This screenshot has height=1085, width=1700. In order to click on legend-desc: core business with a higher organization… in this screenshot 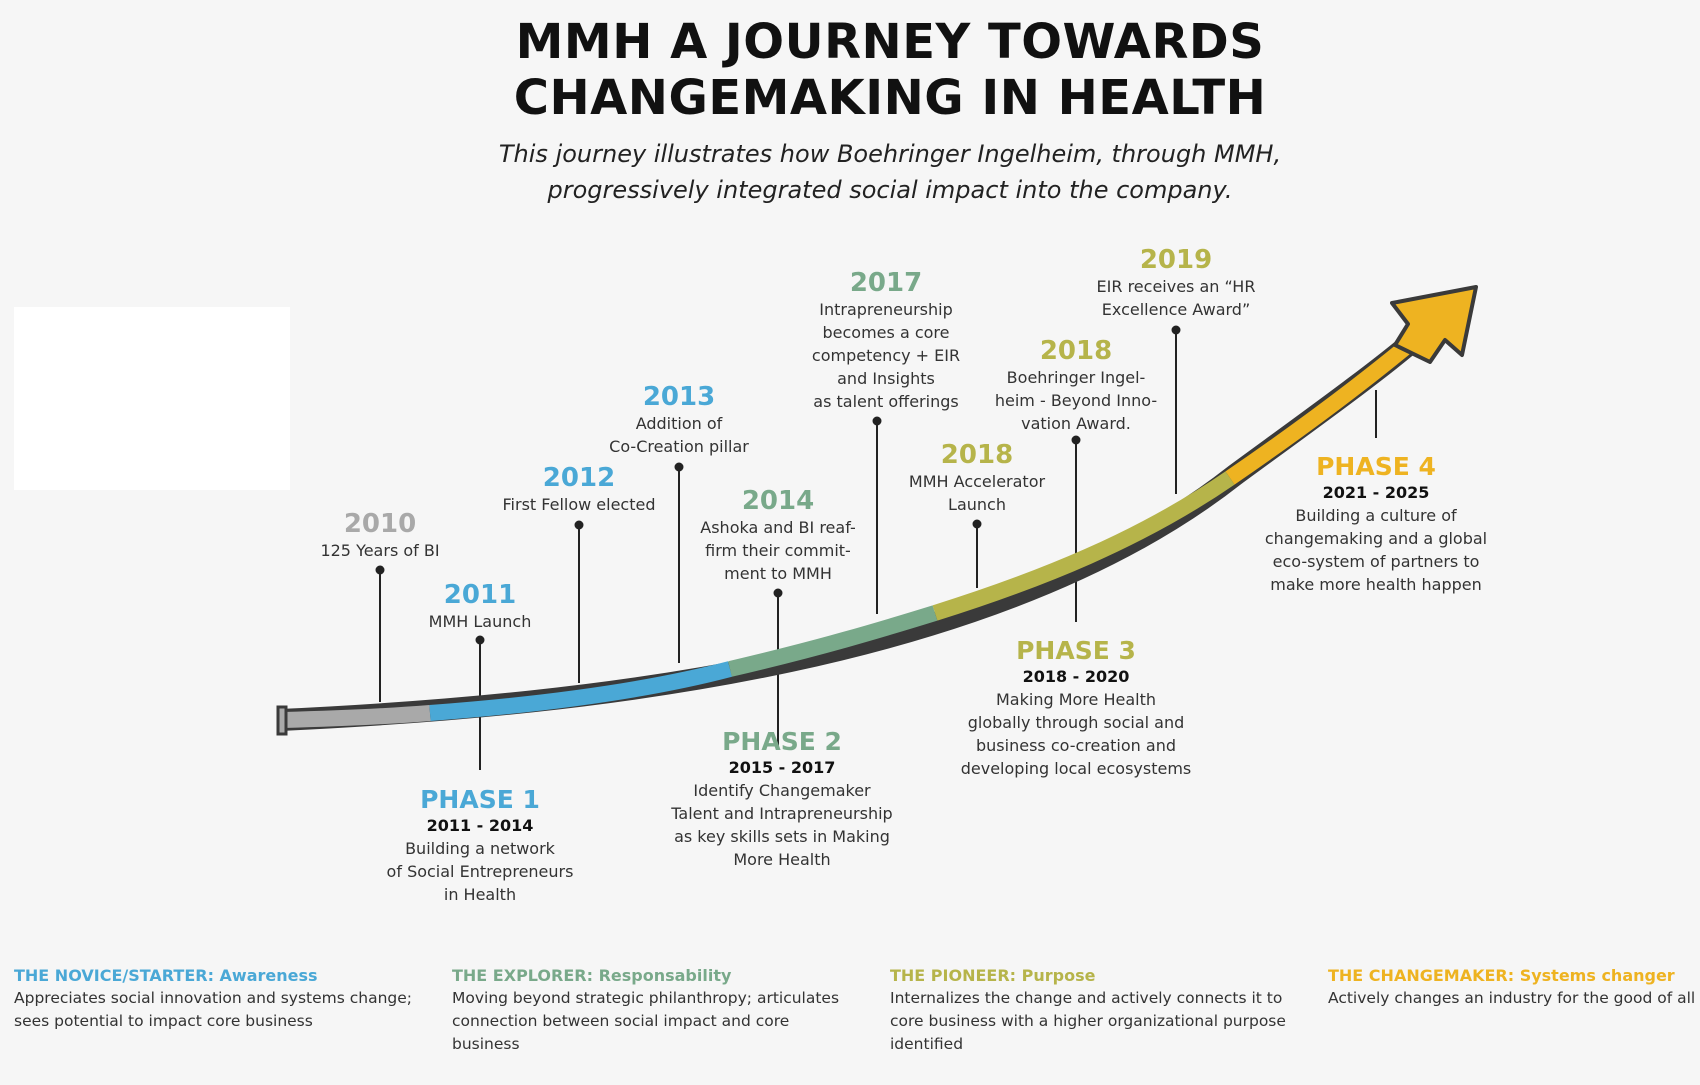, I will do `click(1088, 1021)`.